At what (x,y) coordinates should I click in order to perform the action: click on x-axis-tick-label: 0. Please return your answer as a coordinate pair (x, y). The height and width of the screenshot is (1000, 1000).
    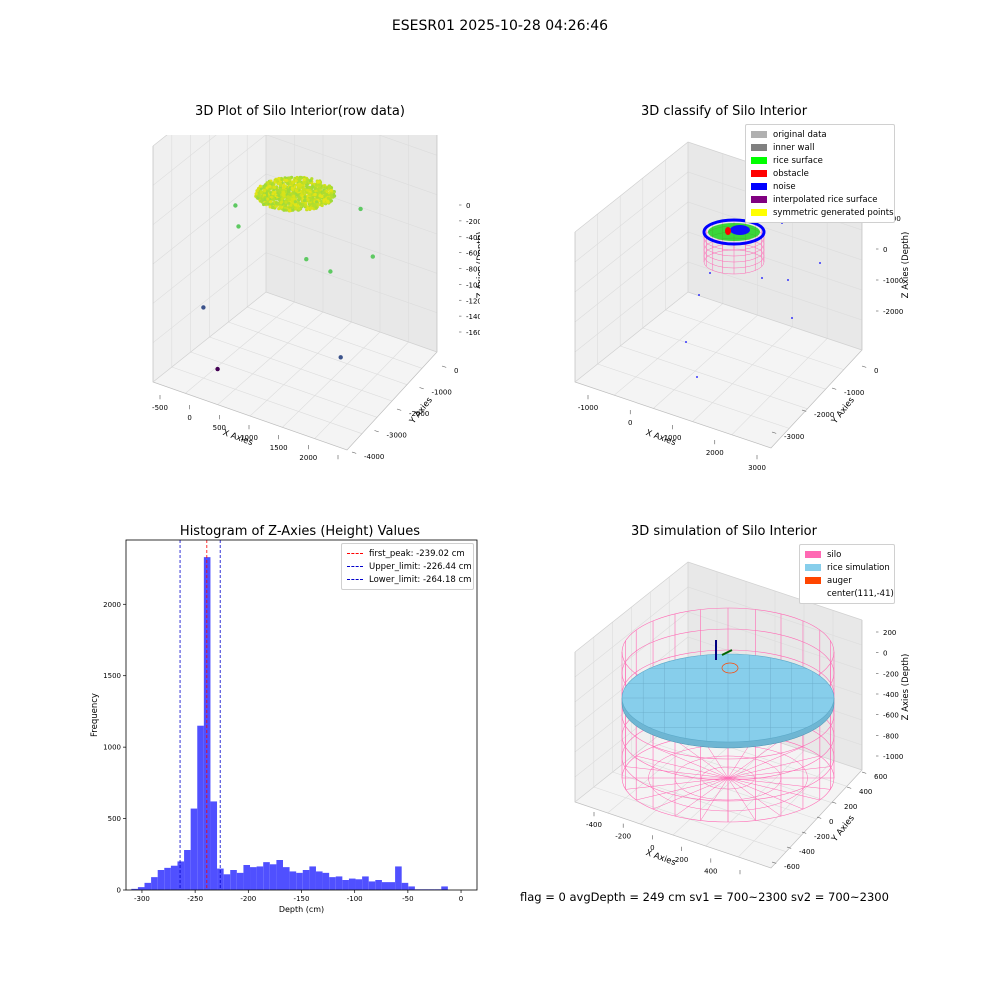
    Looking at the image, I should click on (630, 423).